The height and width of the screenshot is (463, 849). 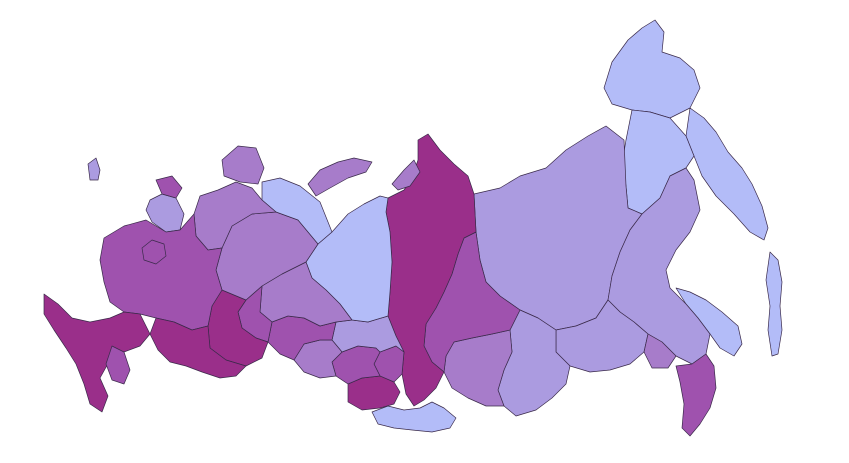 What do you see at coordinates (696, 395) in the screenshot?
I see `region-primorsky` at bounding box center [696, 395].